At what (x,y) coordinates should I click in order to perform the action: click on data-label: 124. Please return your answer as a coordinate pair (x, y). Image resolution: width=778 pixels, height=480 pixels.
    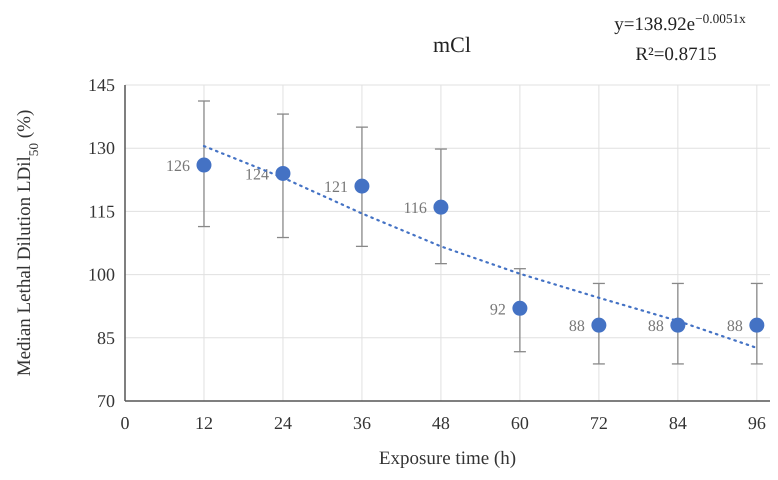
    Looking at the image, I should click on (256, 175).